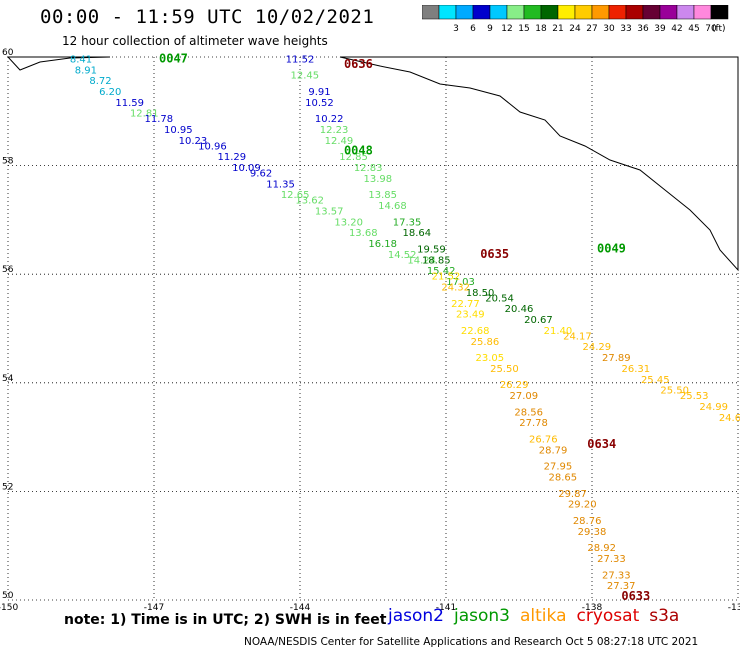 The image size is (740, 650). I want to click on wave-height-label: 8.91, so click(86, 70).